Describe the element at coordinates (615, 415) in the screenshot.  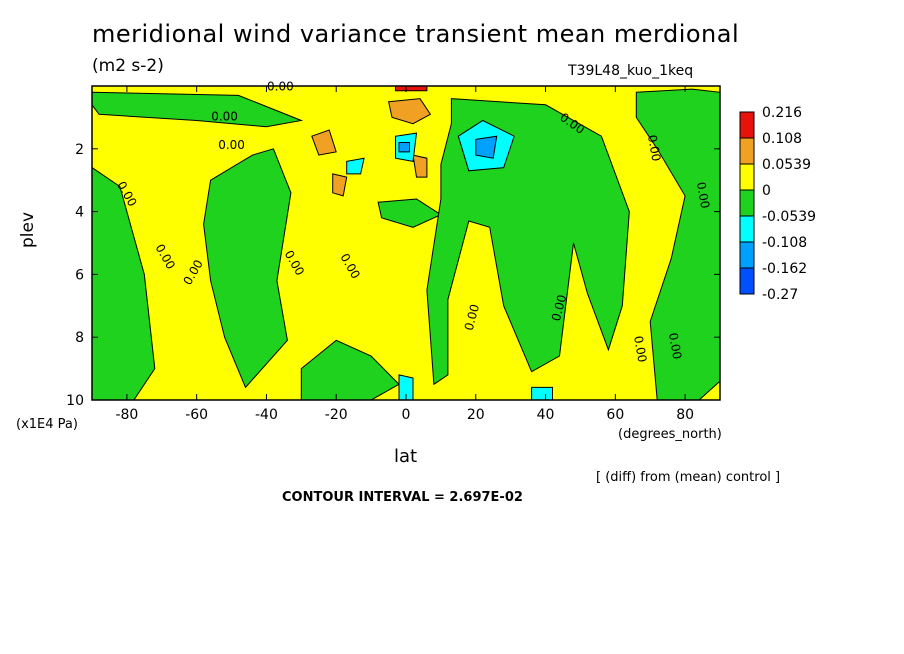
I see `x-tick-label: 60` at that location.